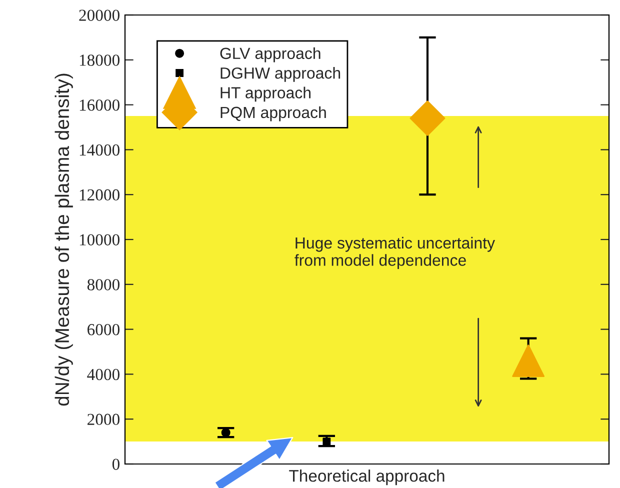 The image size is (620, 488). What do you see at coordinates (100, 240) in the screenshot?
I see `y-tick-label: 10000` at bounding box center [100, 240].